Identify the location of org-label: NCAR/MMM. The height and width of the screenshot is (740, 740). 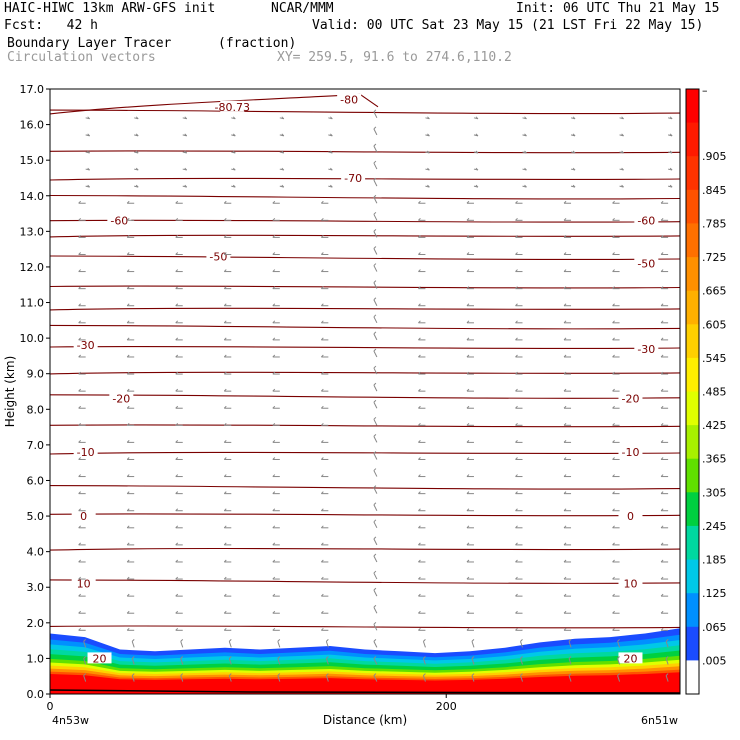
(302, 8).